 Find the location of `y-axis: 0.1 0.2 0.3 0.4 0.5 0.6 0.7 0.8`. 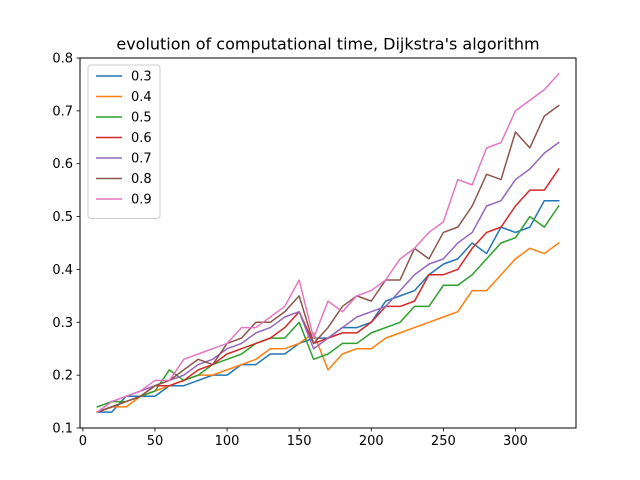

y-axis: 0.1 0.2 0.3 0.4 0.5 0.6 0.7 0.8 is located at coordinates (66, 244).